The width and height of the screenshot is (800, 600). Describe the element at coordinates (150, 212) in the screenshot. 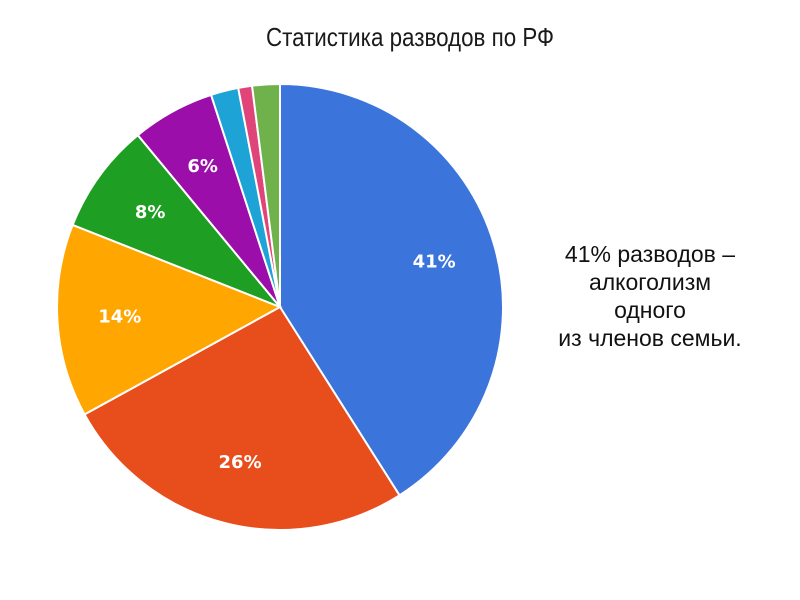

I see `slice-label: 8%` at that location.